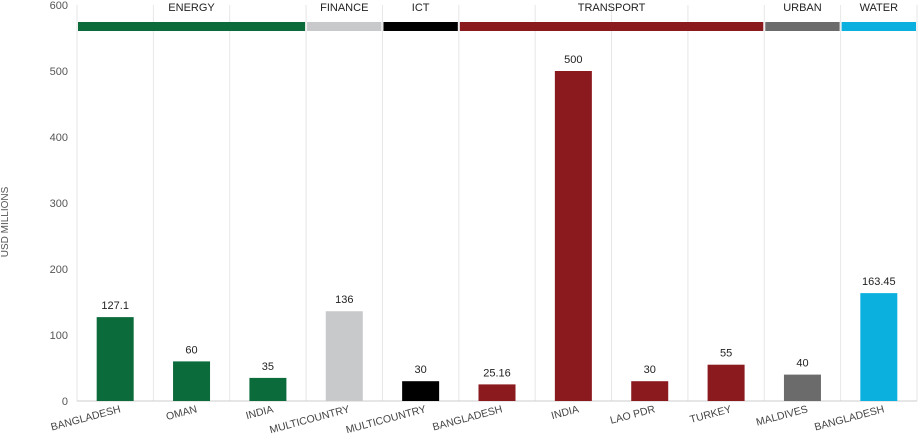  What do you see at coordinates (268, 367) in the screenshot?
I see `value-label: 35` at bounding box center [268, 367].